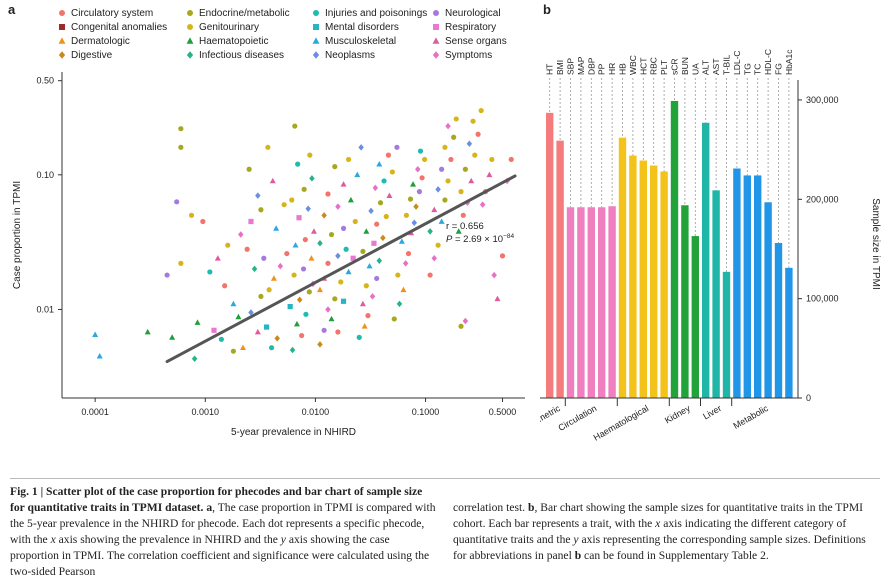  What do you see at coordinates (464, 27) in the screenshot?
I see `legend-item-respiratory: Respiratory` at bounding box center [464, 27].